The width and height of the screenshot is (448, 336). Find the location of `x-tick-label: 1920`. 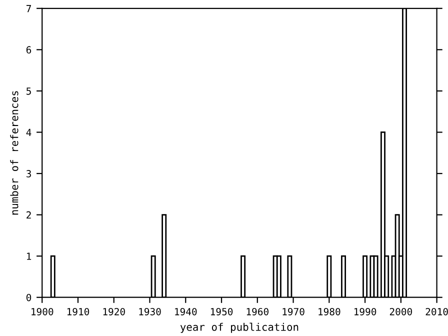

x-tick-label: 1920 is located at coordinates (114, 312).